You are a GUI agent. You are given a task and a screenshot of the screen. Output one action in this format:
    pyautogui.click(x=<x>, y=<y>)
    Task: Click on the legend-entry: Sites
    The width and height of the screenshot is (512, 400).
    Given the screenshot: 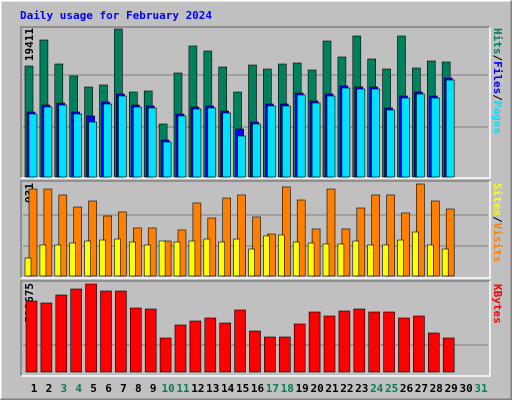 What is the action you would take?
    pyautogui.click(x=497, y=199)
    